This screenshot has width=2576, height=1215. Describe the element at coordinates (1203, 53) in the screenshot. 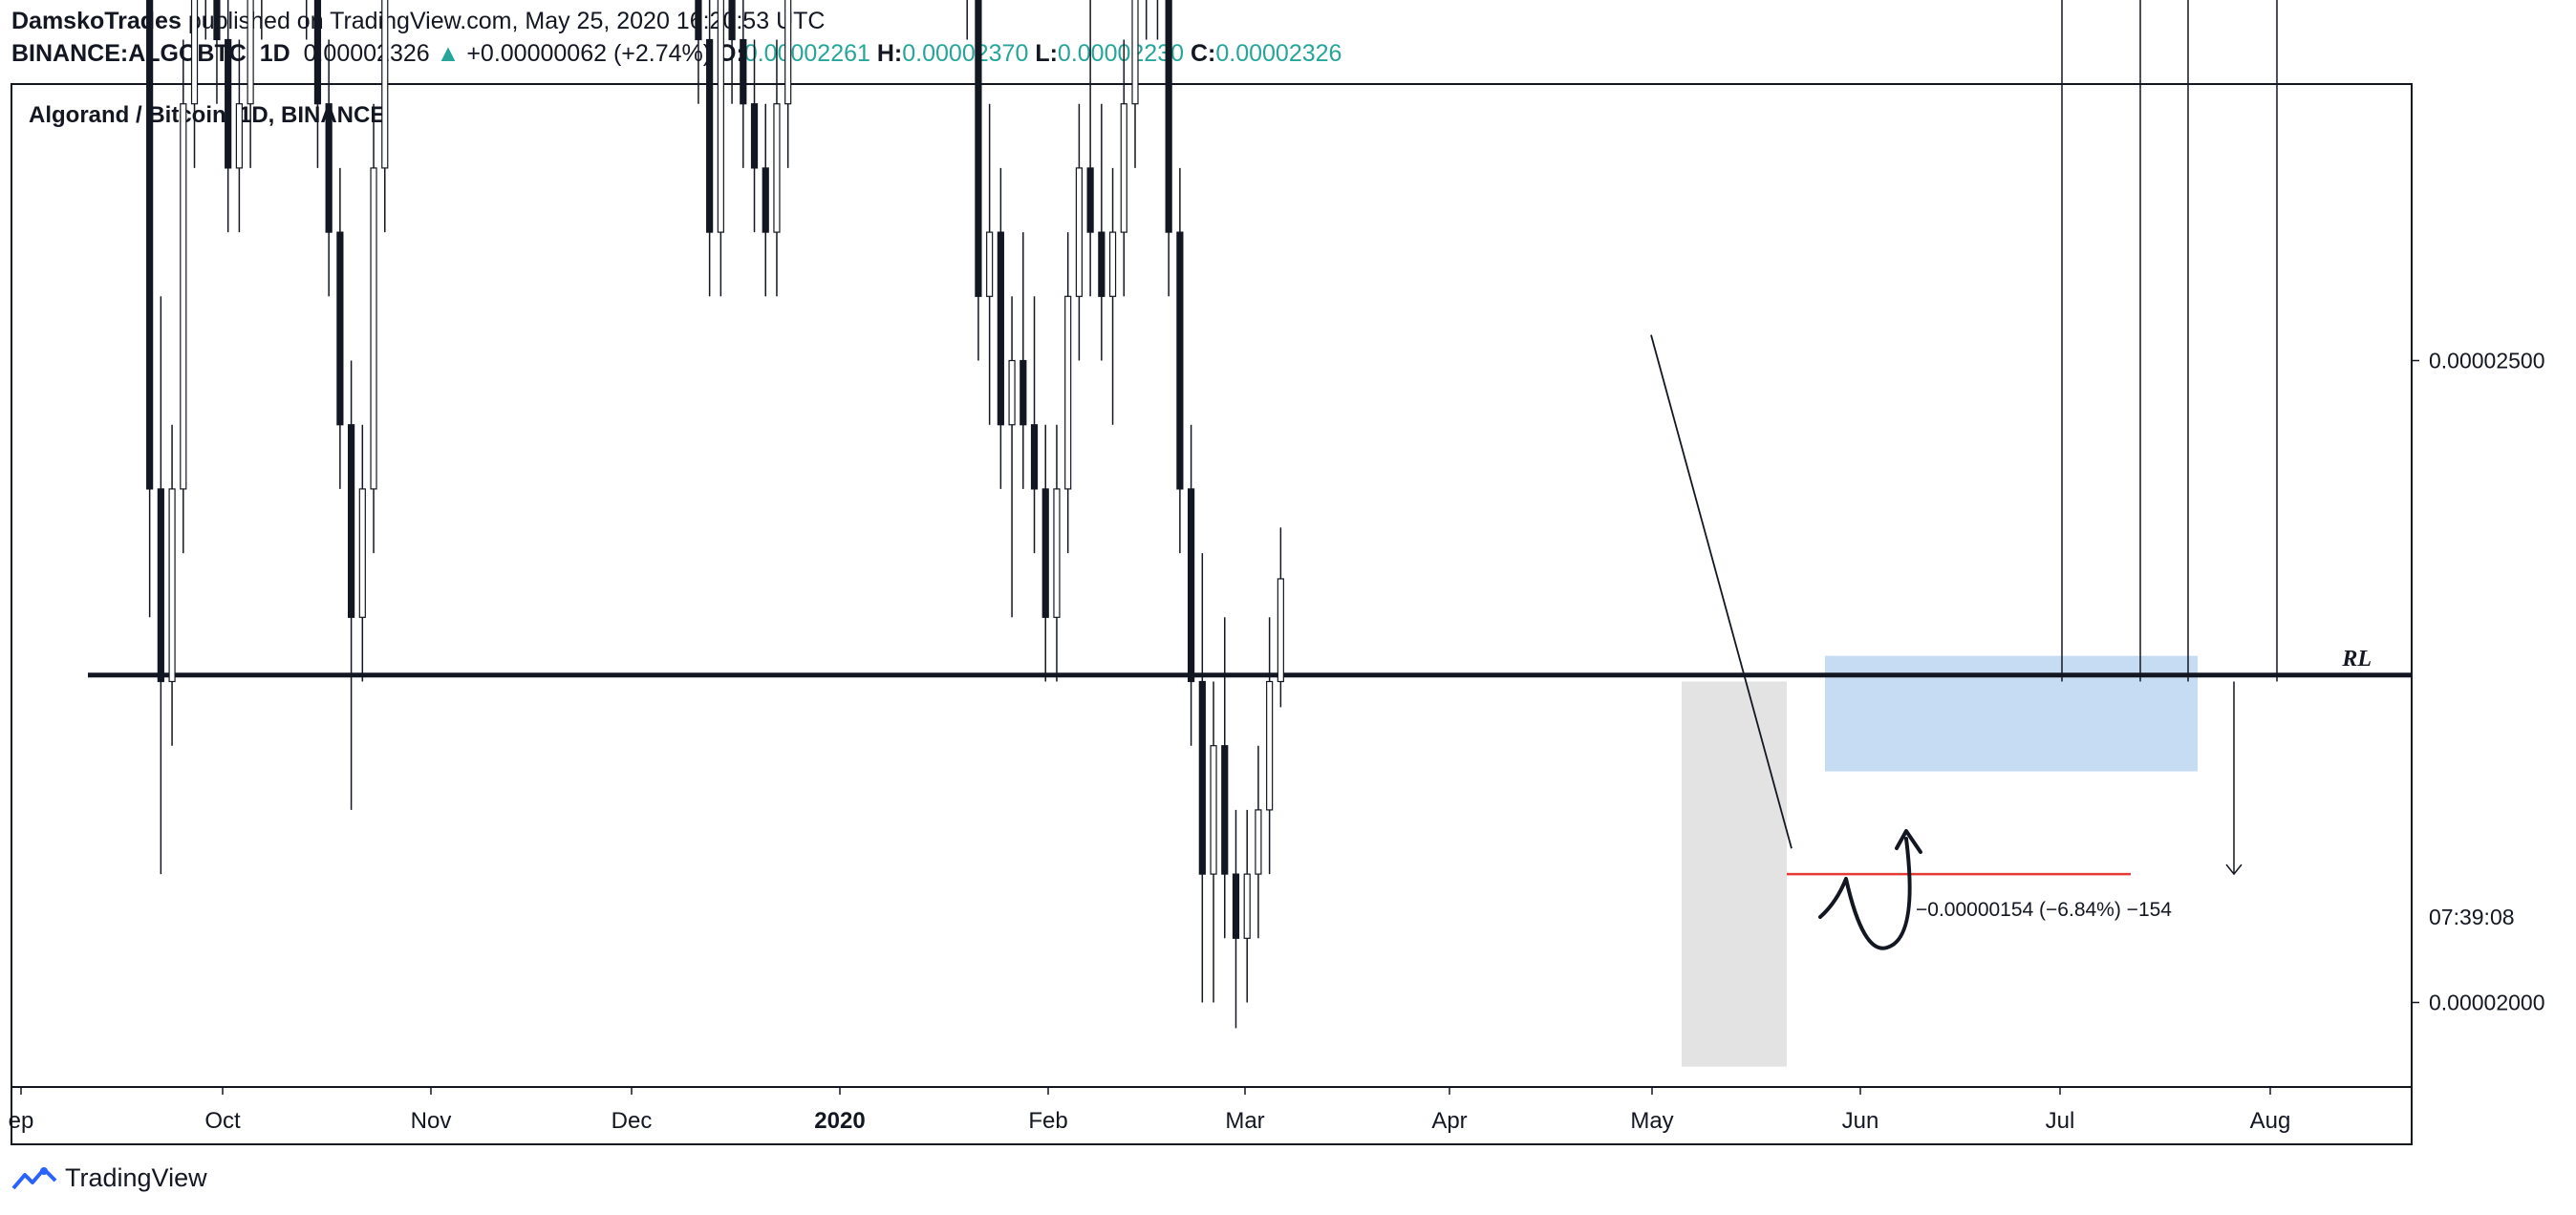

I see `close-label: C:` at that location.